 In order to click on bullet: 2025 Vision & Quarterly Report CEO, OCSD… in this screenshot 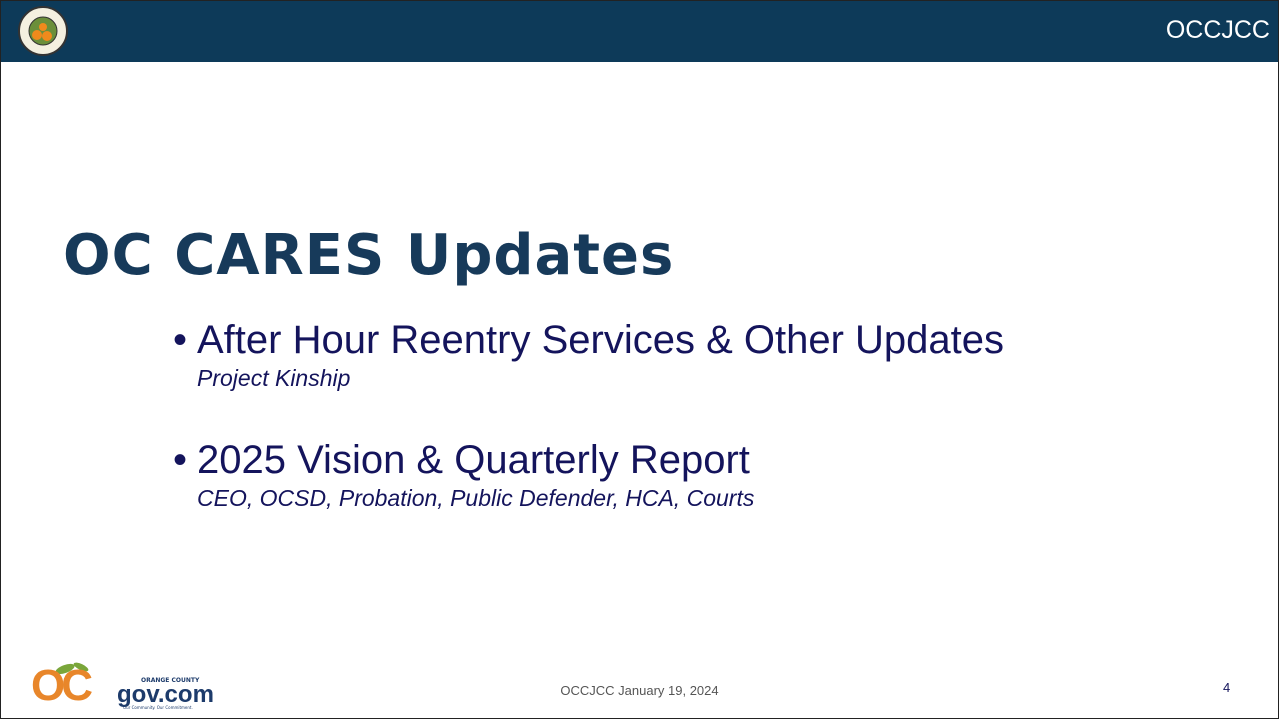, I will do `click(463, 475)`.